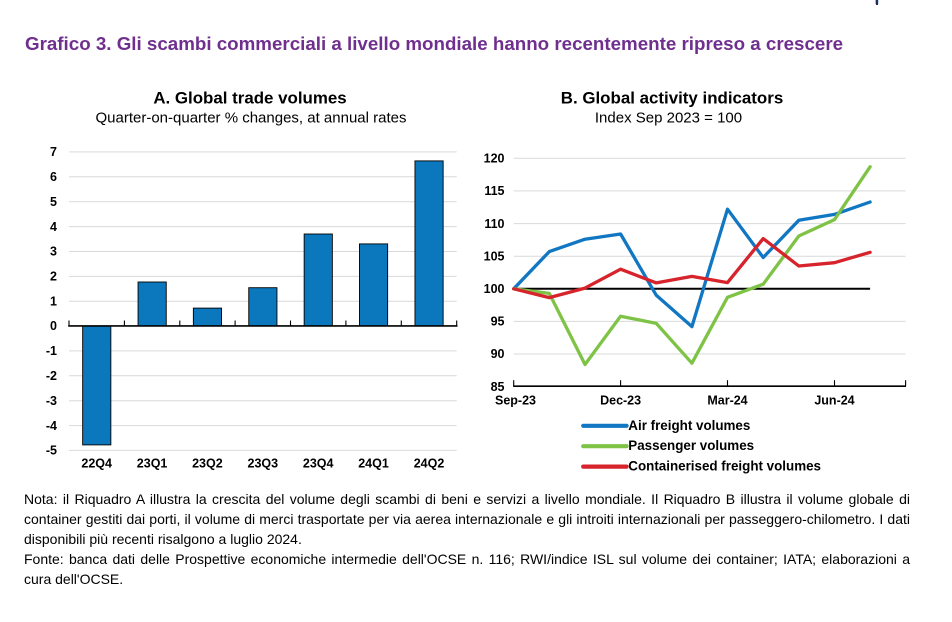 The image size is (952, 622). I want to click on svg-text: Air freight volumes, so click(689, 425).